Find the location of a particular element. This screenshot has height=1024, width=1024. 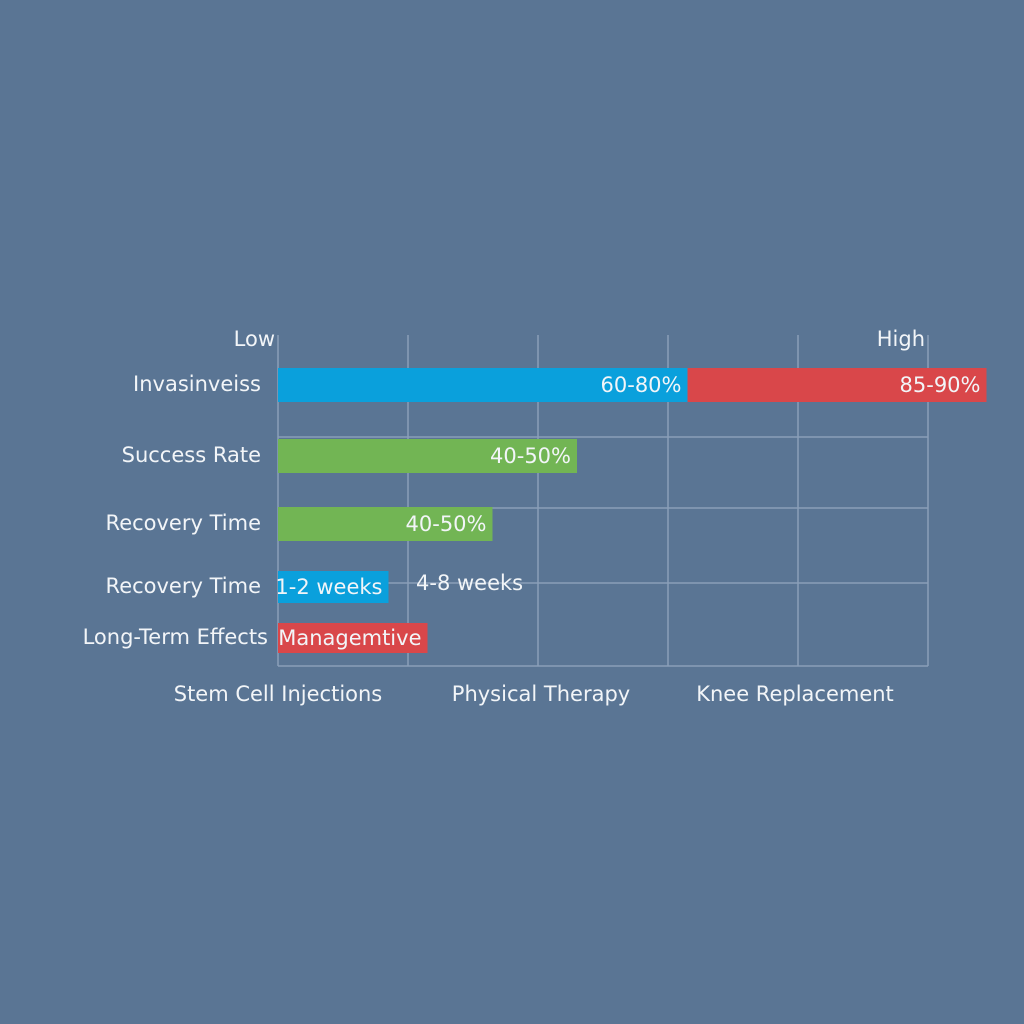

category-label: Stem Cell Injections is located at coordinates (278, 694).